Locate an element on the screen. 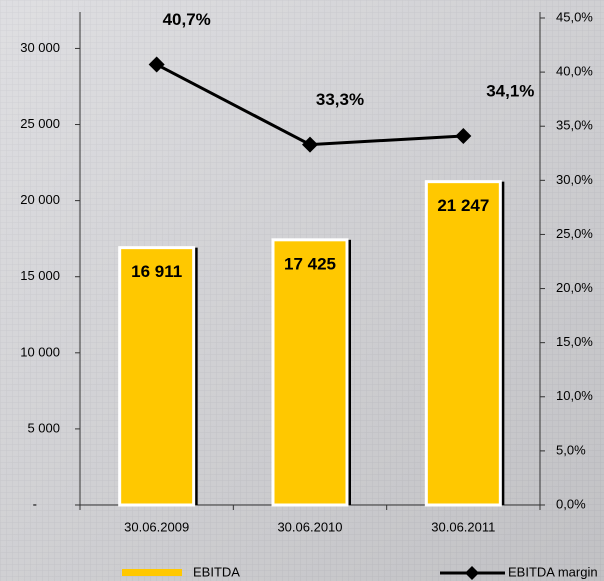  y-tick-label: 15 000 is located at coordinates (40, 275).